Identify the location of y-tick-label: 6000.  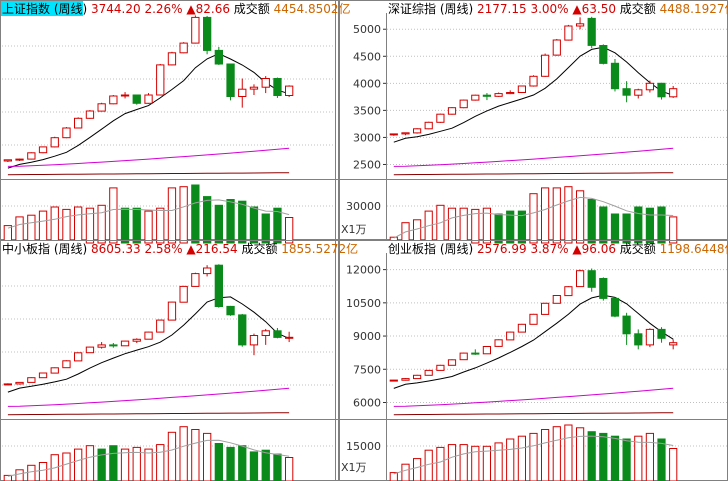
(367, 402).